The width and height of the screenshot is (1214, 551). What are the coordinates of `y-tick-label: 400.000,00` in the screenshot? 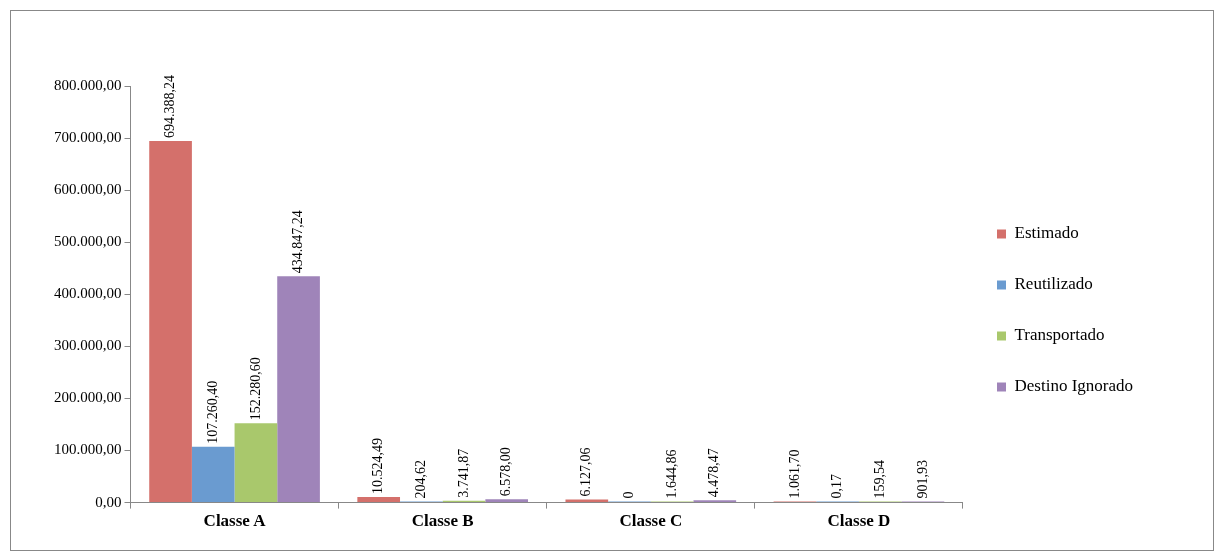 It's located at (88, 293).